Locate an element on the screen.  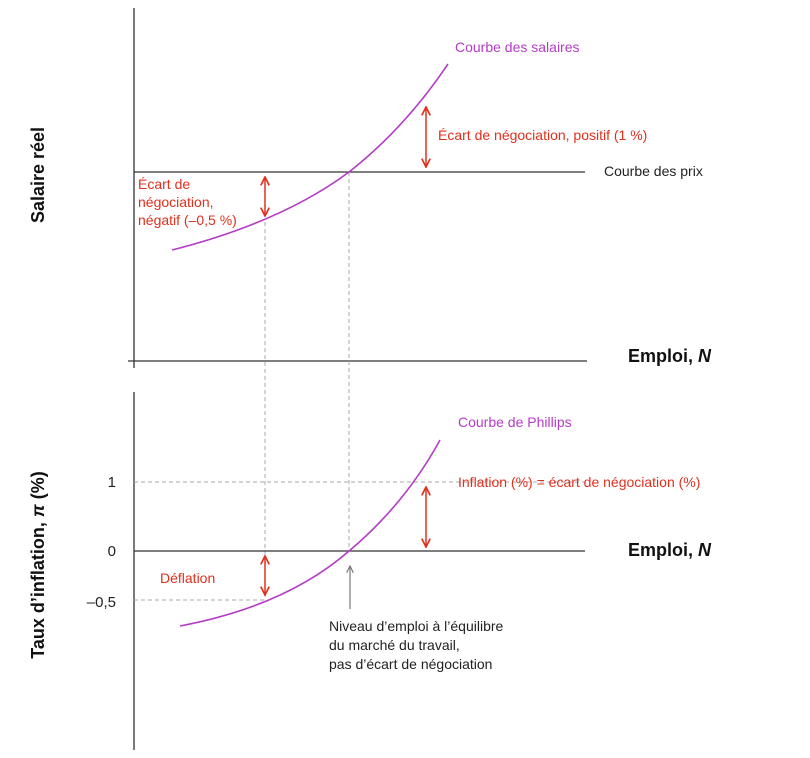
price-curve-label: Courbe des prix is located at coordinates (653, 171).